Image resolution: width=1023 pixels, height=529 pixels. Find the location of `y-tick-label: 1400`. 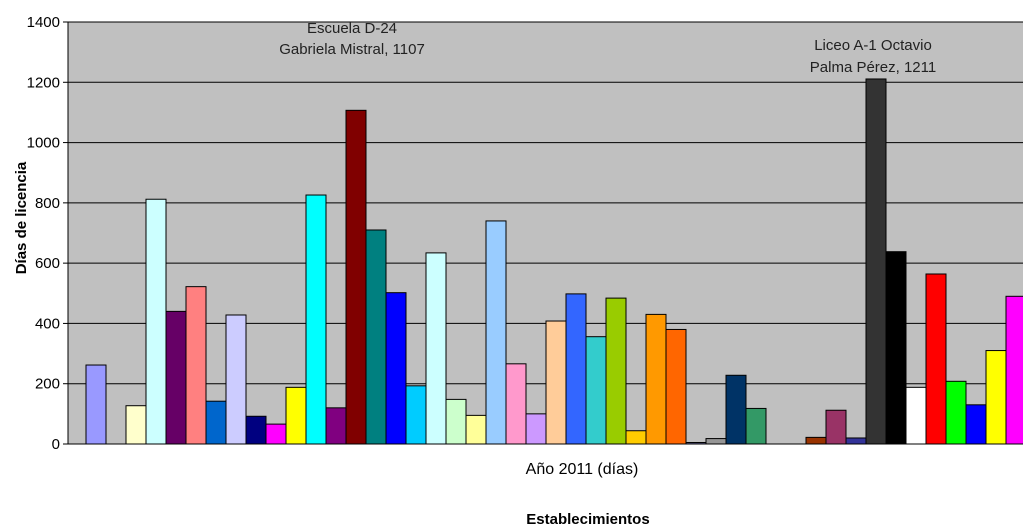

y-tick-label: 1400 is located at coordinates (43, 22).